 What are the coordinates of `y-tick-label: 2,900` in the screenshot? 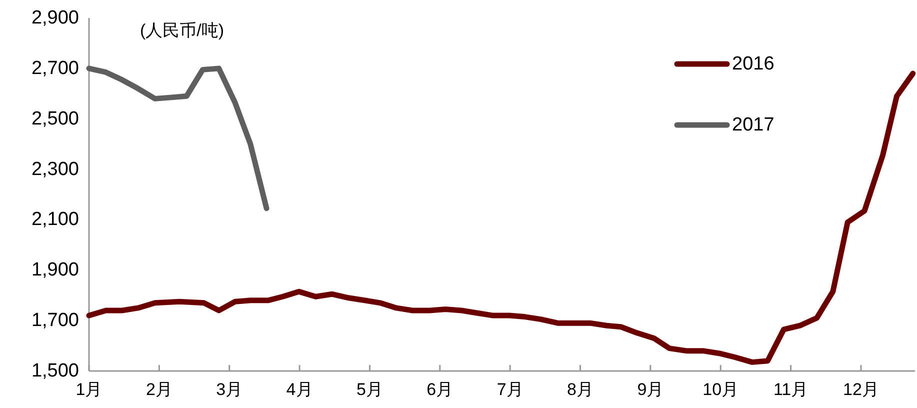 It's located at (55, 18).